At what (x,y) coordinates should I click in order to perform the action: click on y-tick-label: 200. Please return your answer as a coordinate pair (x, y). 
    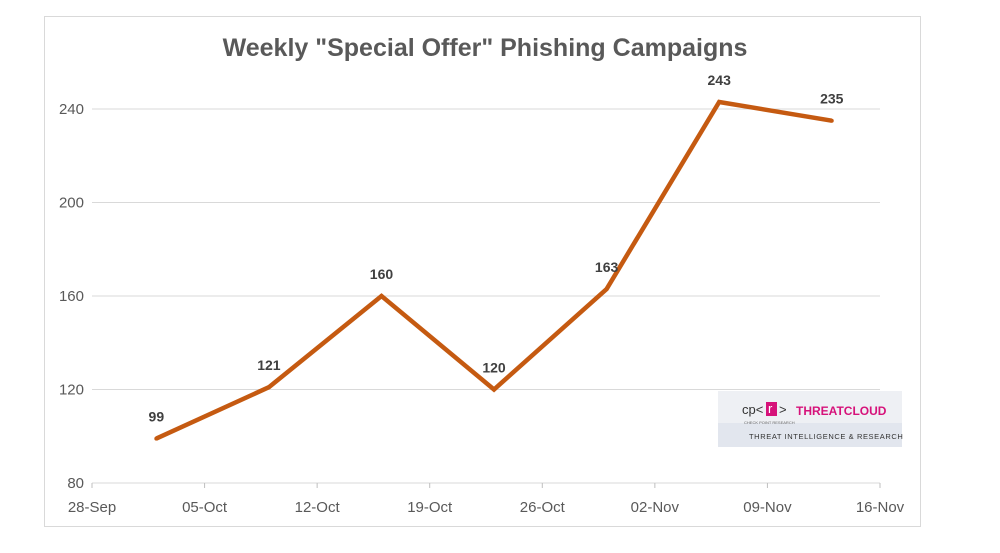
    Looking at the image, I should click on (71, 203).